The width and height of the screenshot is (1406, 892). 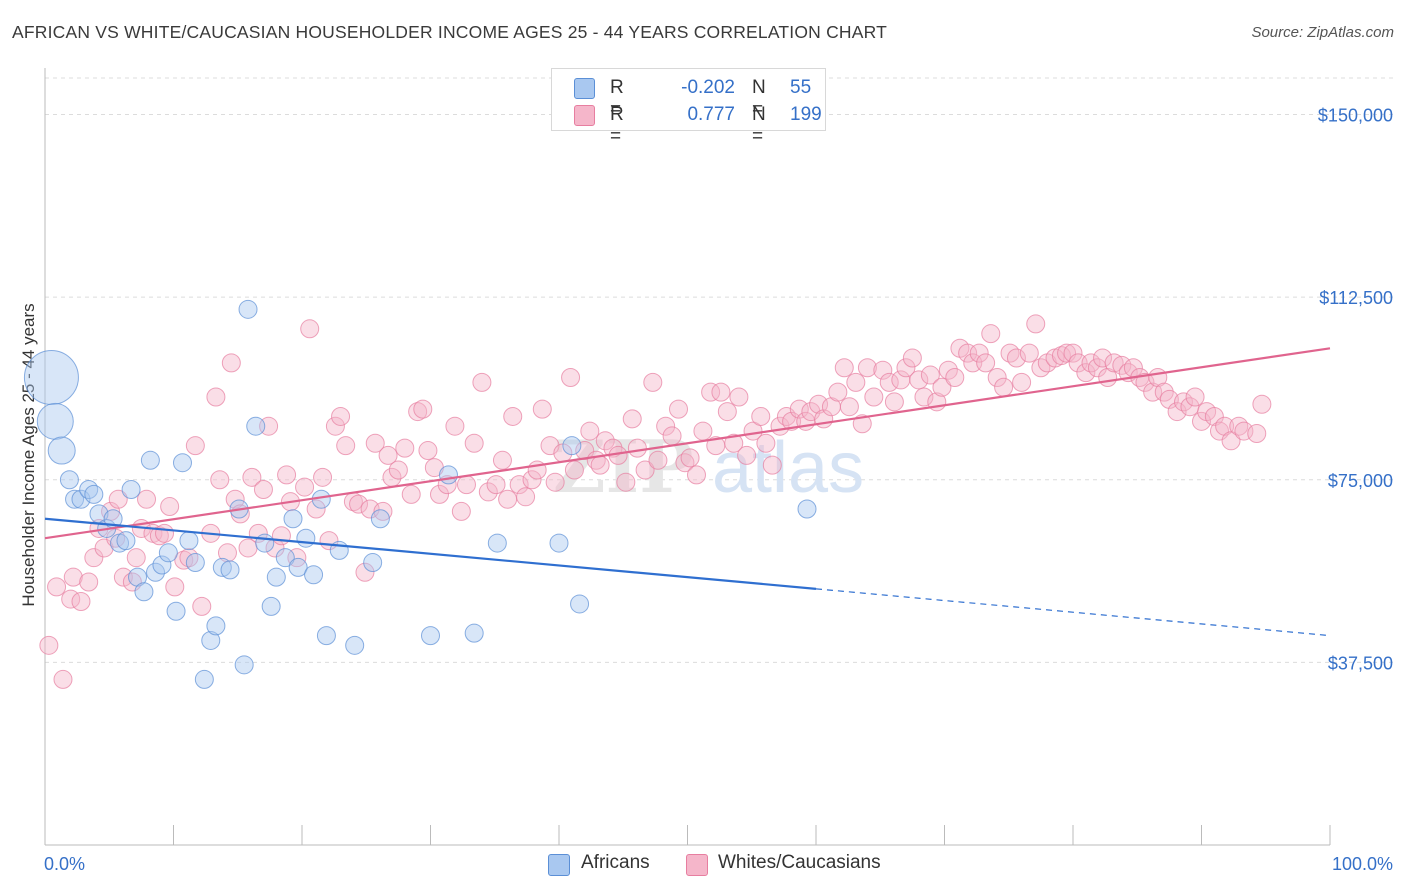 I want to click on r-value: -0.202, so click(x=708, y=87).